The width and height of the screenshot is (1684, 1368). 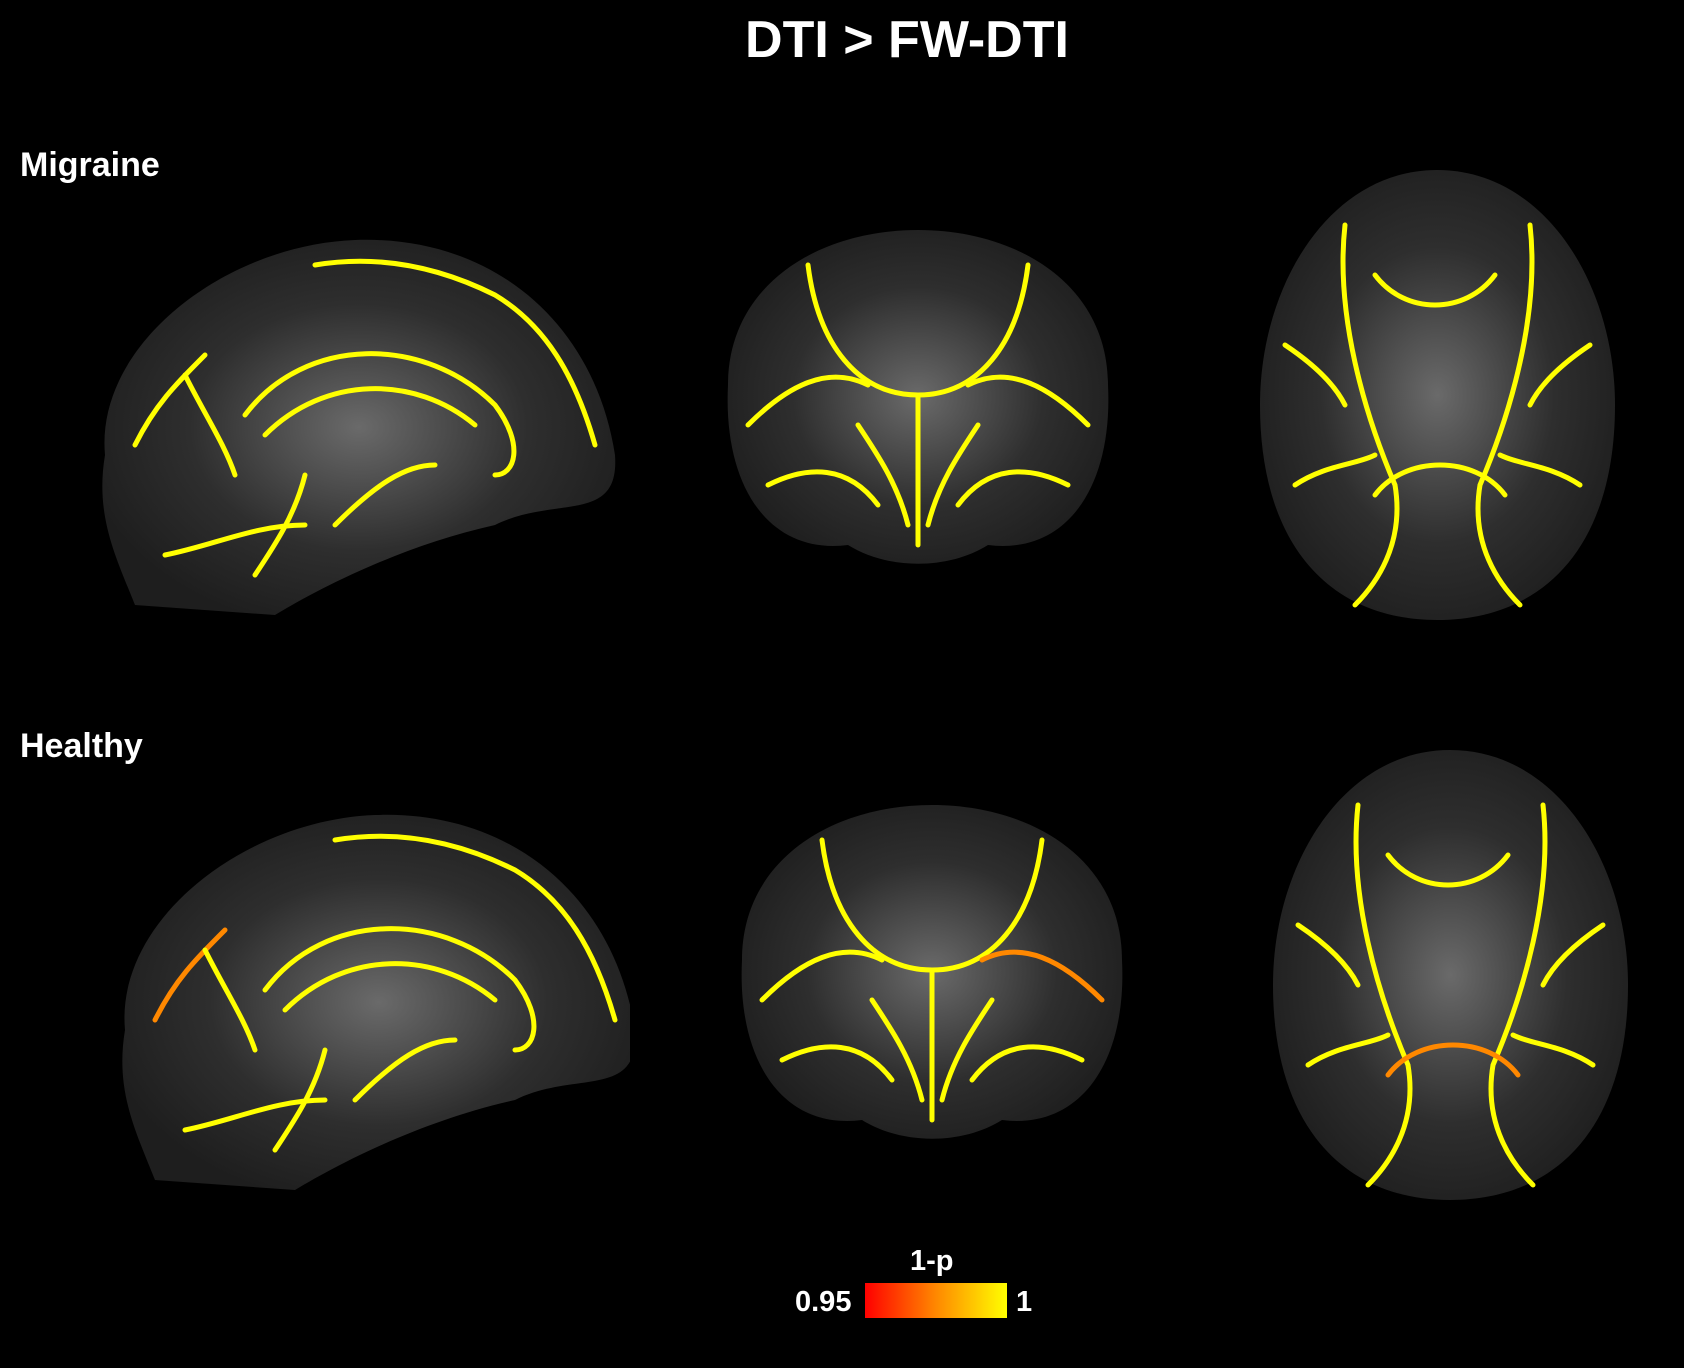 What do you see at coordinates (1024, 1302) in the screenshot?
I see `colorbar-max-label: 1` at bounding box center [1024, 1302].